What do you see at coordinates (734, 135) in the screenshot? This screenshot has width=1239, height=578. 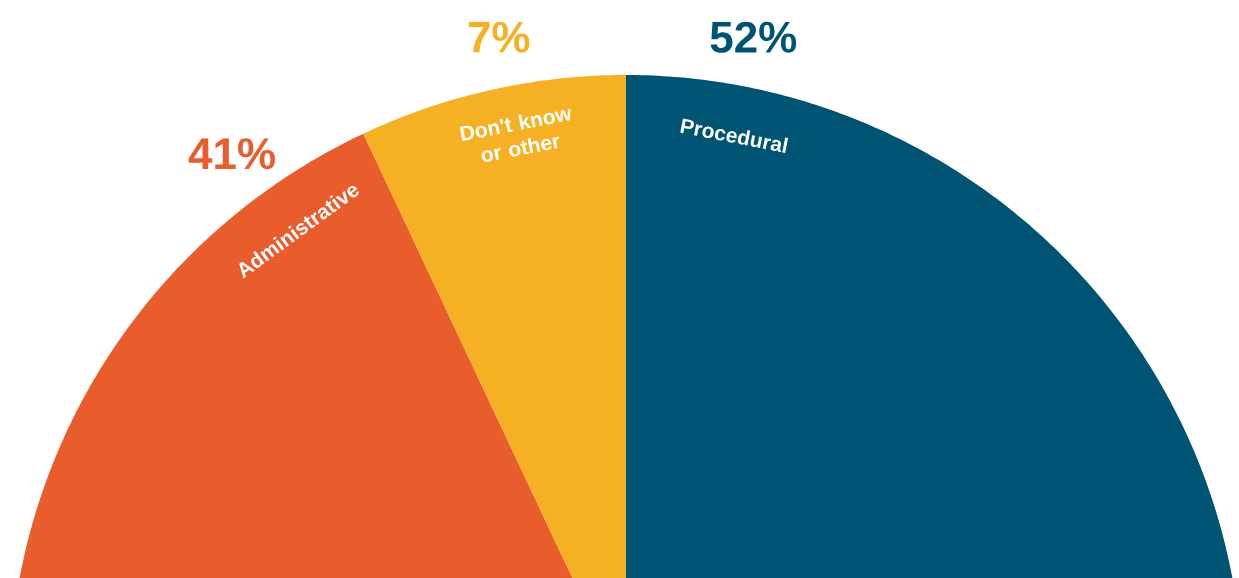 I see `slice-label: Procedural` at bounding box center [734, 135].